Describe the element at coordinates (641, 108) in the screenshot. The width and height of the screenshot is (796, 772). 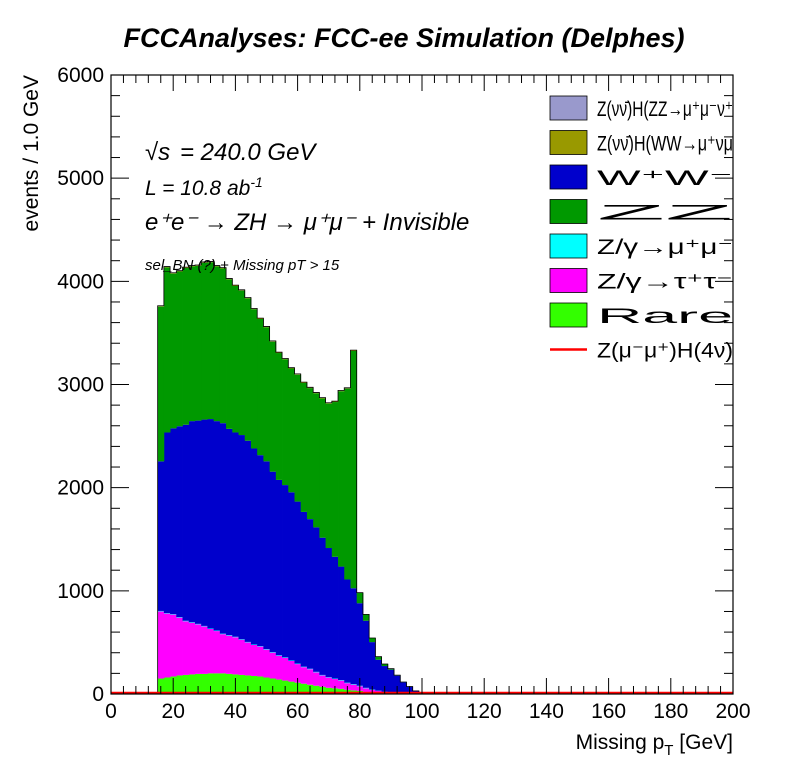
I see `legend-item-ZH_ZZ: Z(νν̄)H(ZZ→μ⁺μ⁻ν⁺` at that location.